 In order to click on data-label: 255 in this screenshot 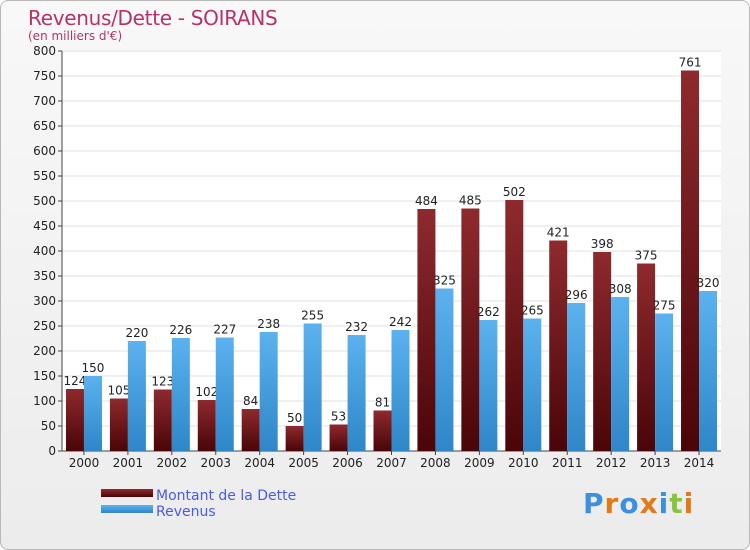, I will do `click(312, 316)`.